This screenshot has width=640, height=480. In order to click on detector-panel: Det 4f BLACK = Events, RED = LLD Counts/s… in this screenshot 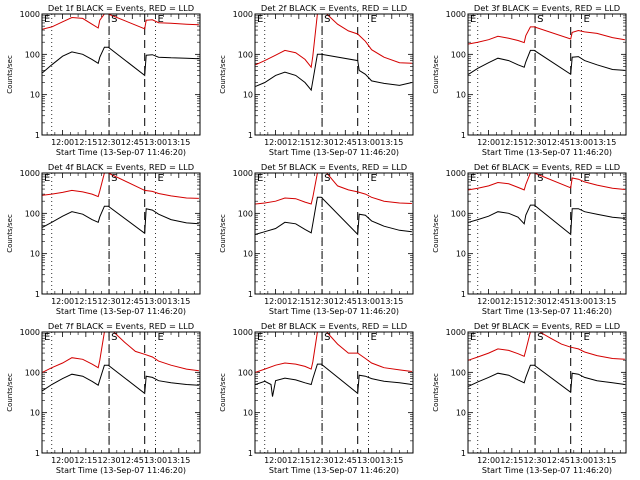, I will do `click(103, 239)`.